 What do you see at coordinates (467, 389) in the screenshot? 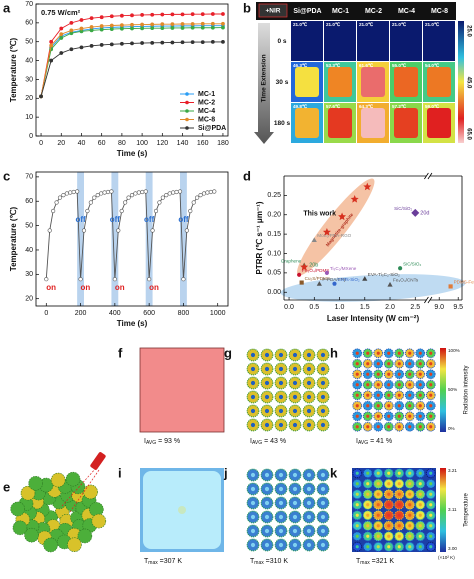
I see `colorbar-title: Radiation intensity` at bounding box center [467, 389].